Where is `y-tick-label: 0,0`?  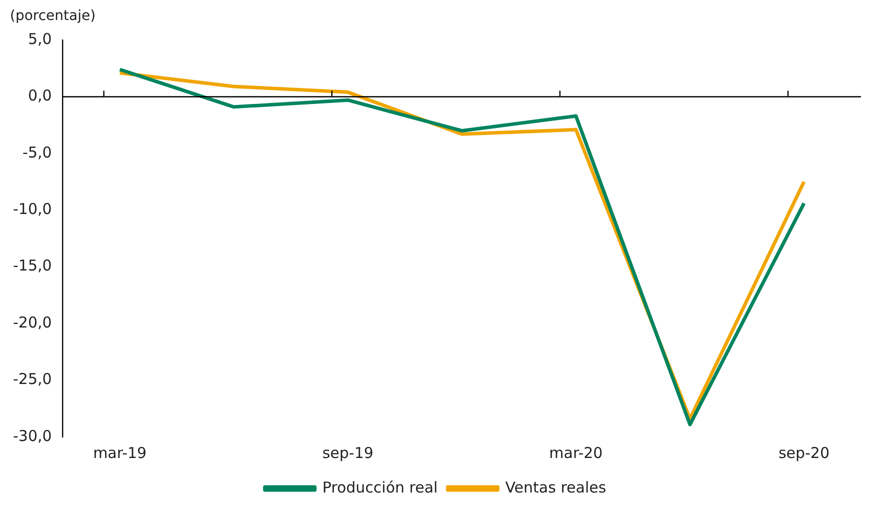
y-tick-label: 0,0 is located at coordinates (40, 95).